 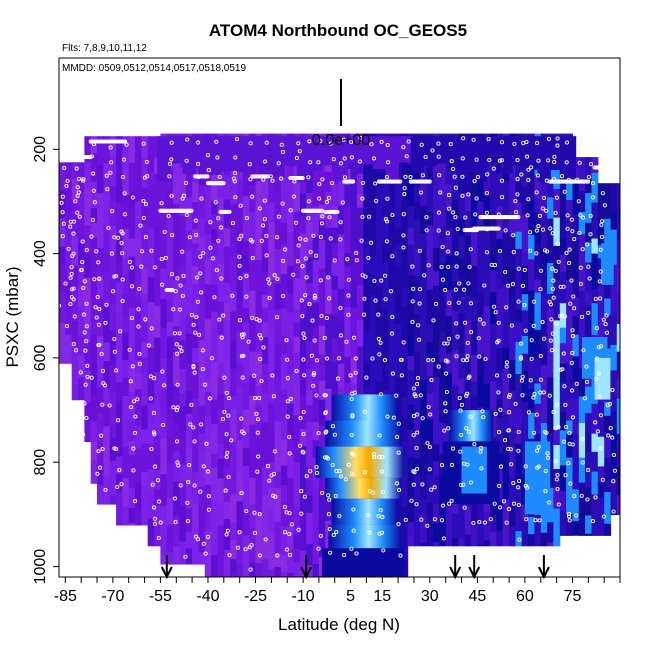 I want to click on x-tick-label: -85, so click(x=65, y=596).